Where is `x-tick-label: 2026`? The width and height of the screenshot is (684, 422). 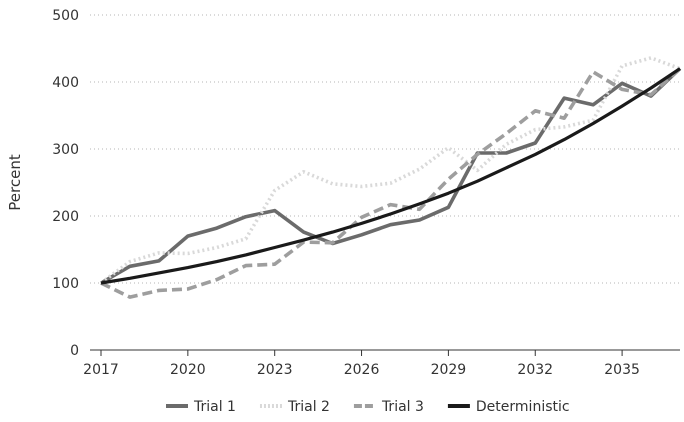 x-tick-label: 2026 is located at coordinates (362, 370).